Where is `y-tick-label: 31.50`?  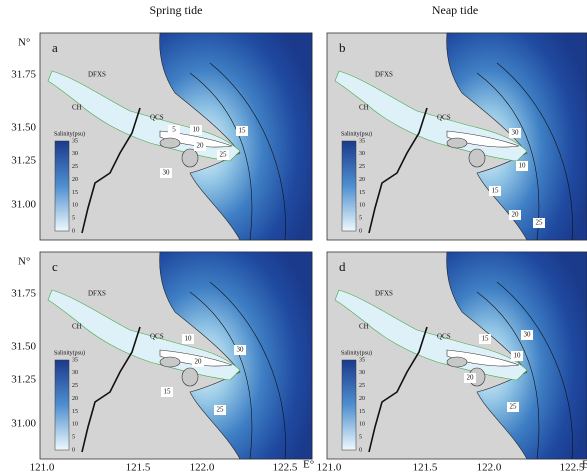
y-tick-label: 31.50 is located at coordinates (23, 347).